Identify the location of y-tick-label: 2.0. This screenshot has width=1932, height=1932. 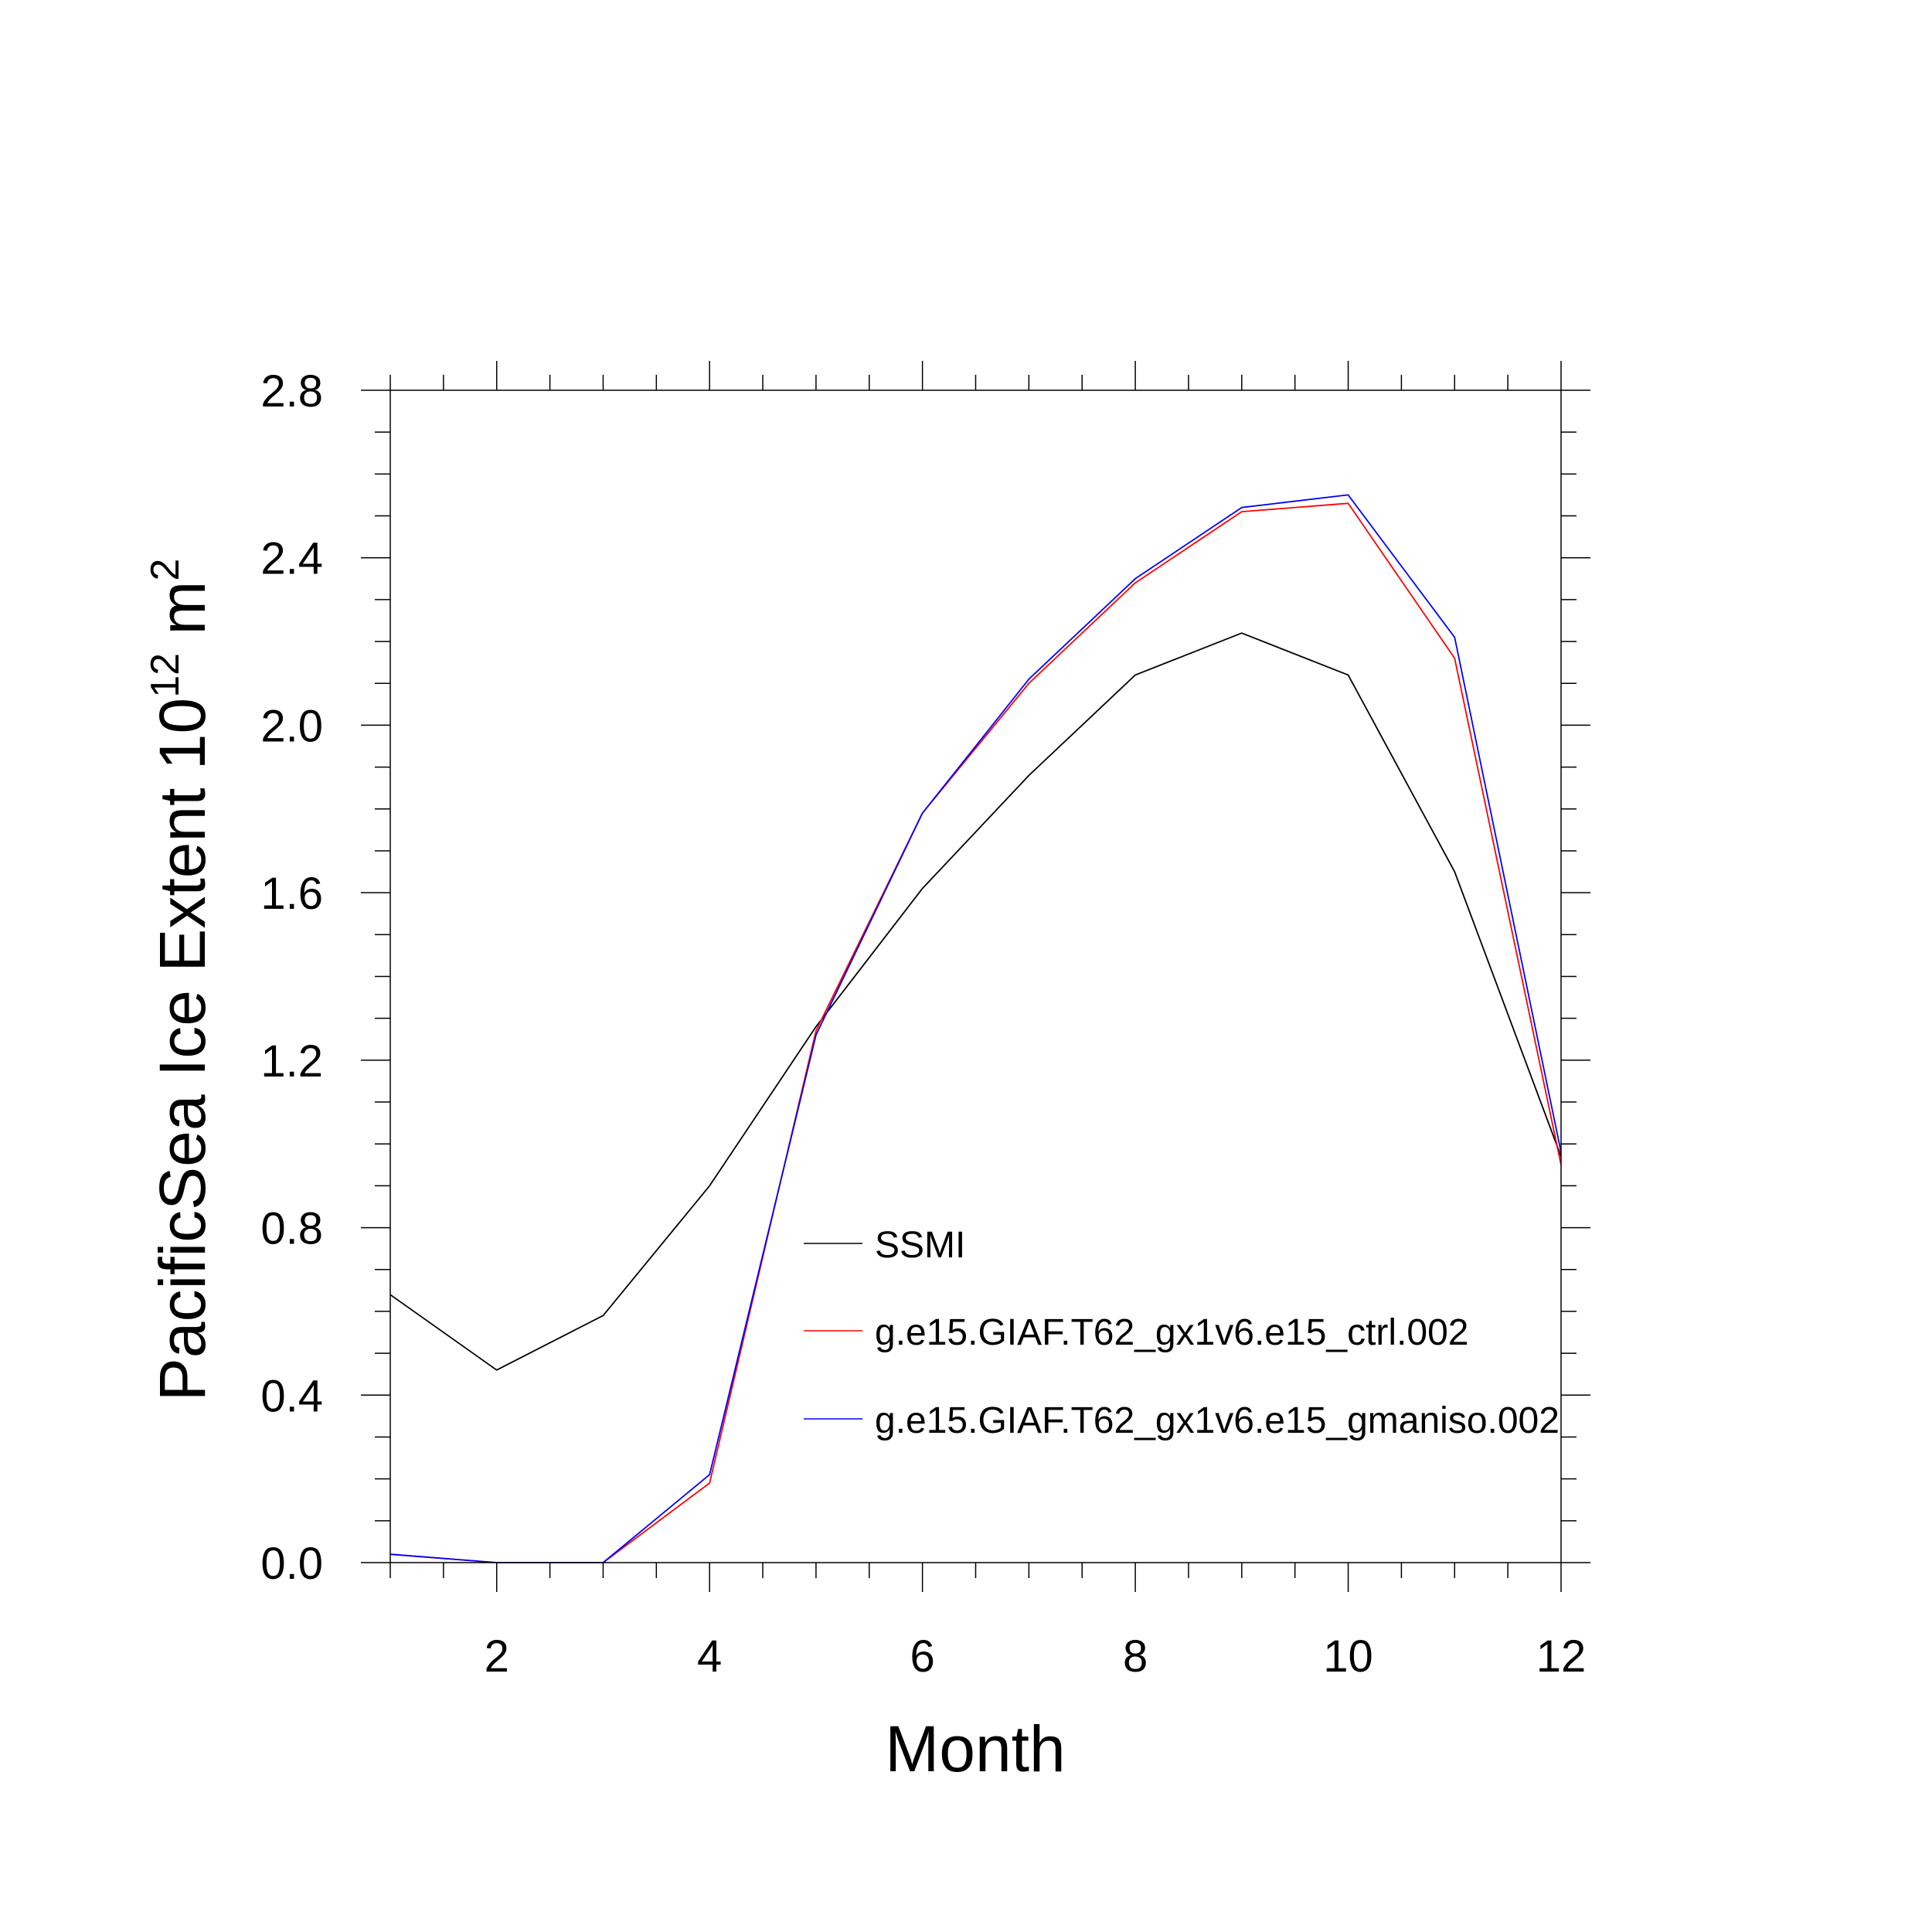
(291, 726).